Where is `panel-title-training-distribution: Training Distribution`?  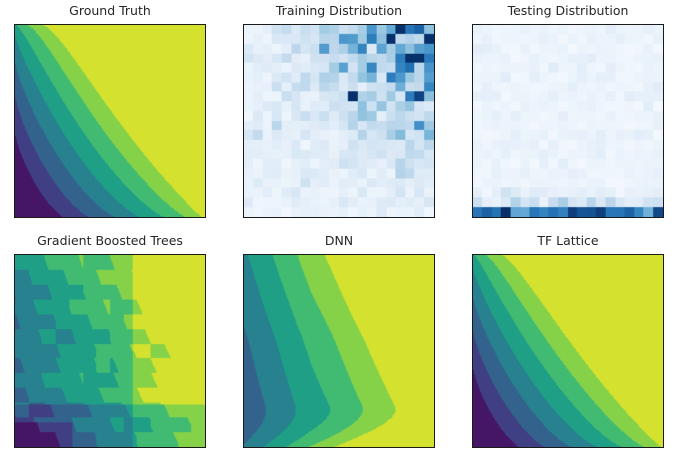 panel-title-training-distribution: Training Distribution is located at coordinates (339, 10).